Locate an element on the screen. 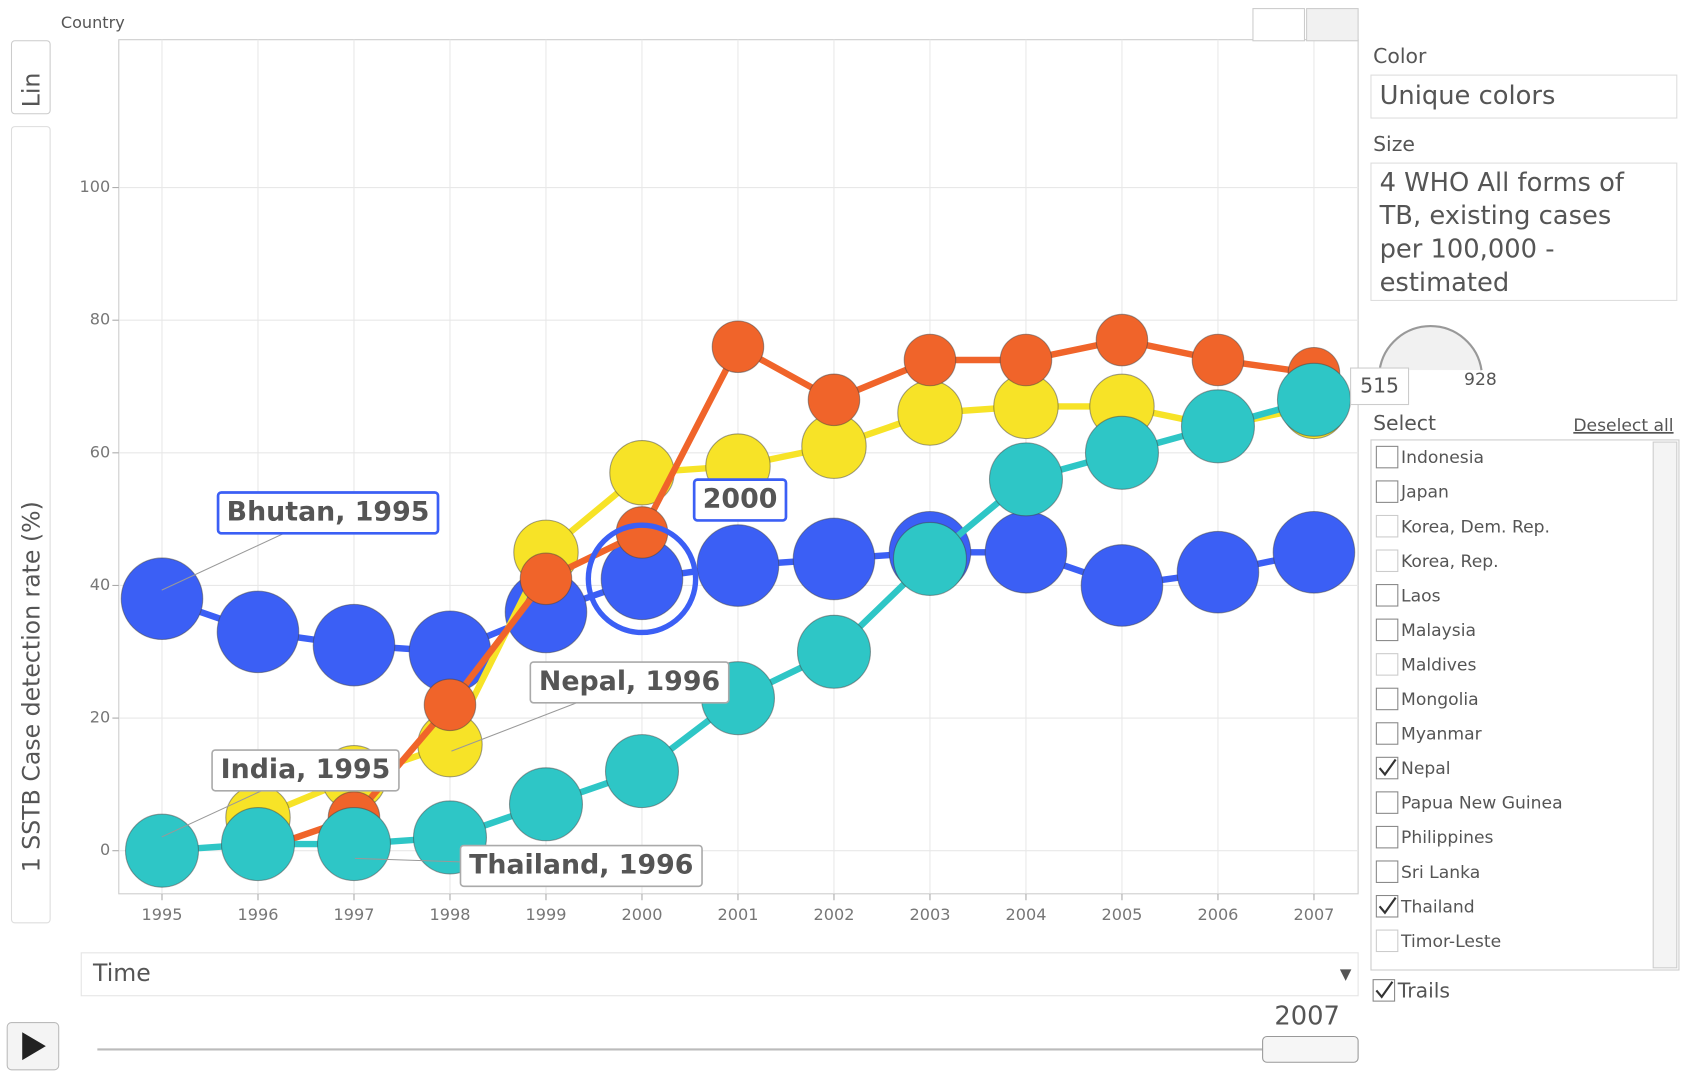  country-name: Myanmar is located at coordinates (1442, 735).